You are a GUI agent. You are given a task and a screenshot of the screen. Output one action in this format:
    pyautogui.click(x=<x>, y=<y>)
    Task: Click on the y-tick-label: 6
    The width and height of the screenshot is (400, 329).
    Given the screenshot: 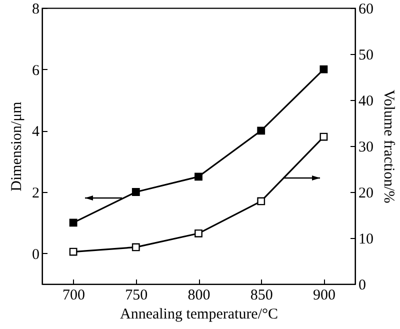 What is the action you would take?
    pyautogui.click(x=36, y=70)
    